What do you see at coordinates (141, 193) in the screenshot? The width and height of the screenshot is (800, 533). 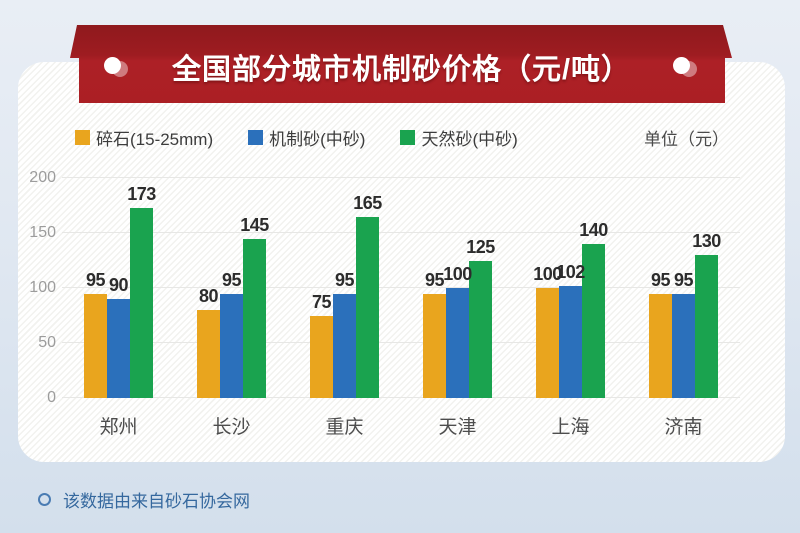 I see `value-label: 173` at bounding box center [141, 193].